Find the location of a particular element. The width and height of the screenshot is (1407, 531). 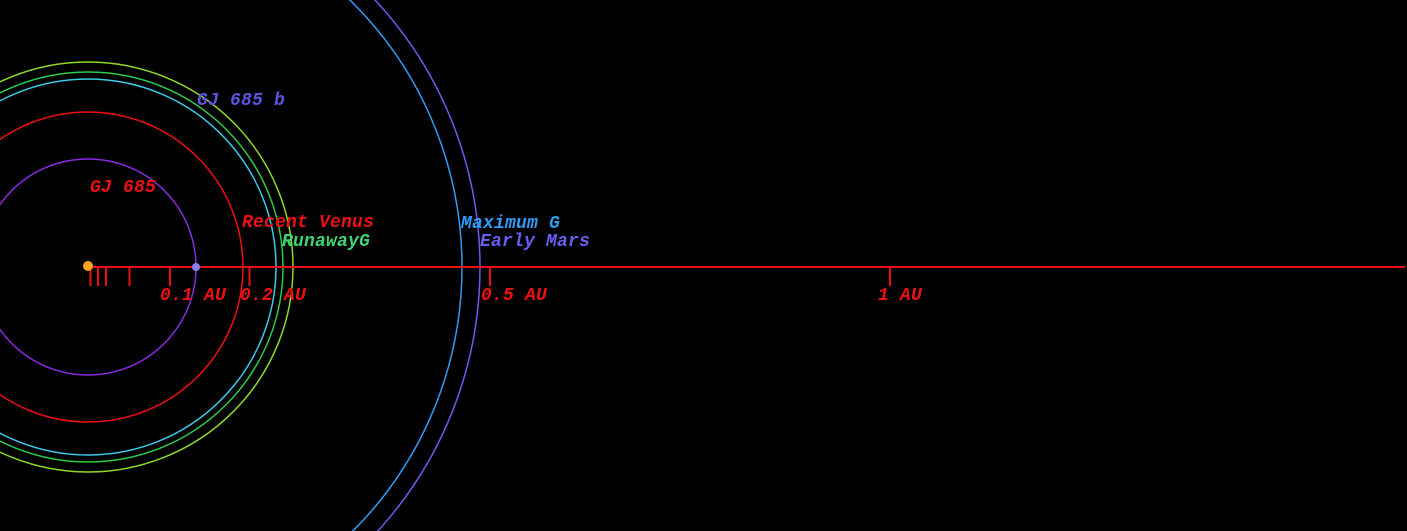

early-mars-label: Early Mars is located at coordinates (535, 242).